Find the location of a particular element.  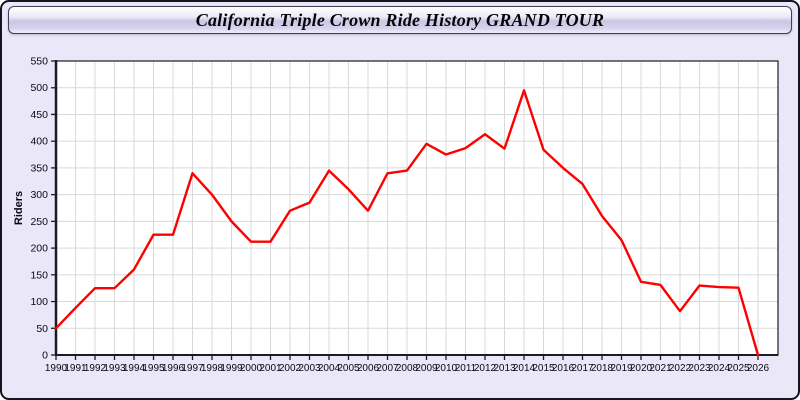

y-axis-title: Riders is located at coordinates (19, 208).